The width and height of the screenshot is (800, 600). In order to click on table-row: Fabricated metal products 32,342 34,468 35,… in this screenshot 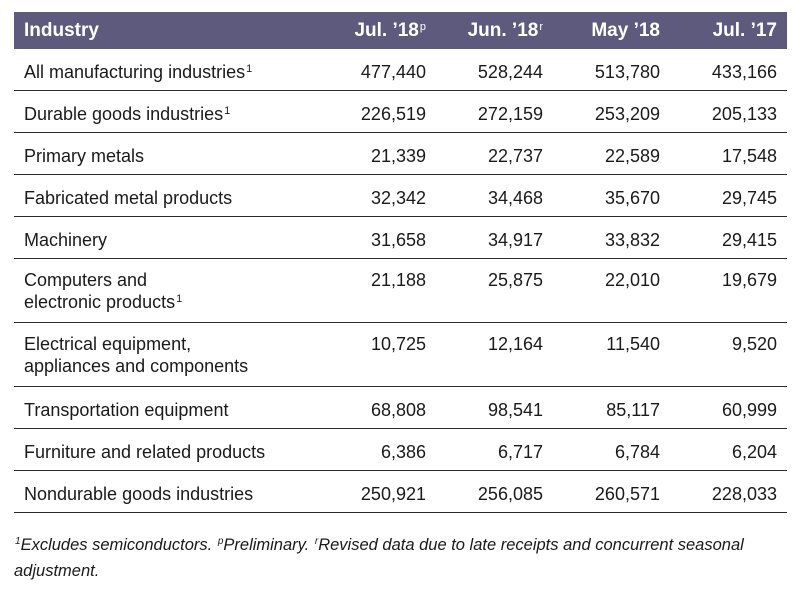, I will do `click(400, 196)`.